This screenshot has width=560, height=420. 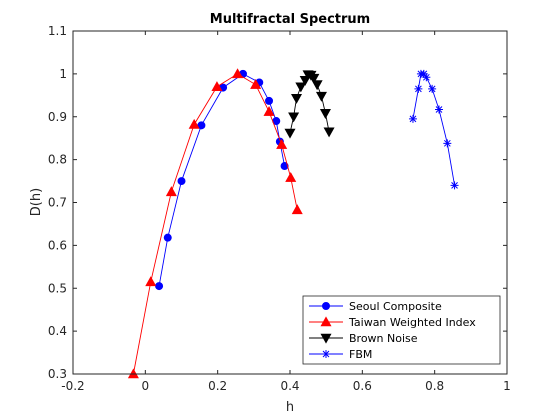 I want to click on x-tick-label-6: 1, so click(x=507, y=386).